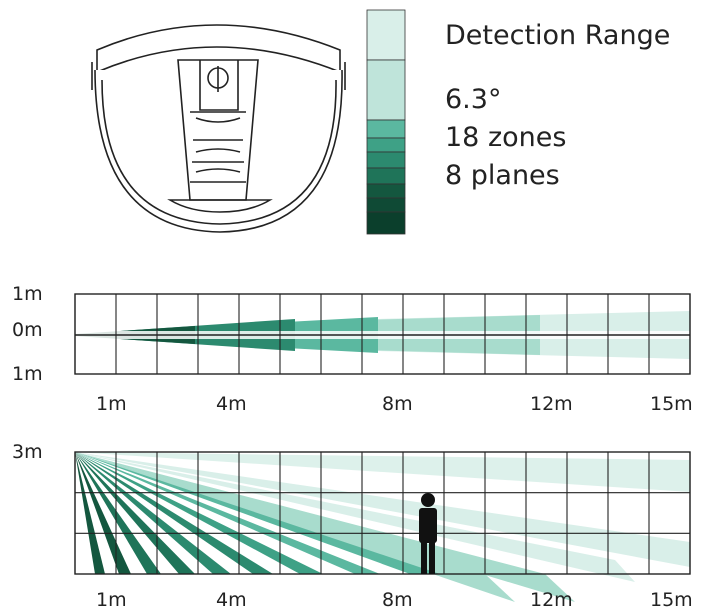 The image size is (726, 612). Describe the element at coordinates (473, 99) in the screenshot. I see `legend-angle: 6.3°` at that location.